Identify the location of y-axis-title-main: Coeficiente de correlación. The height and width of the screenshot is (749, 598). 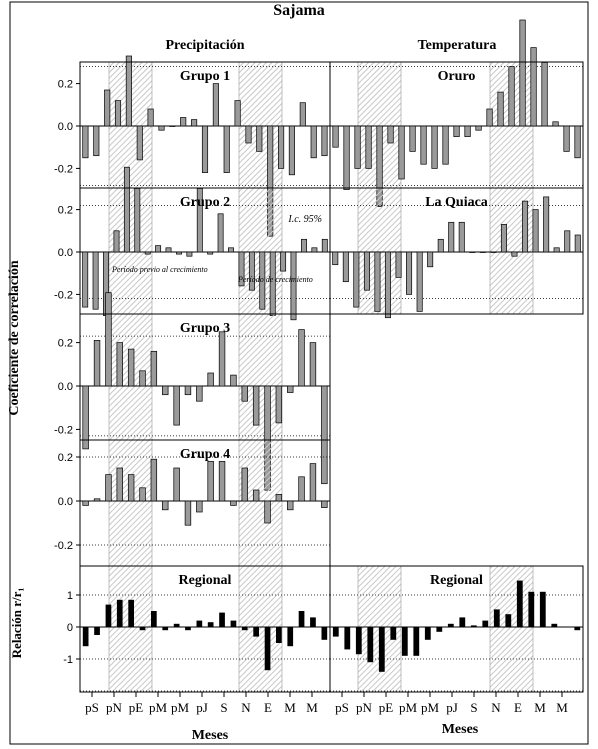
(14, 338).